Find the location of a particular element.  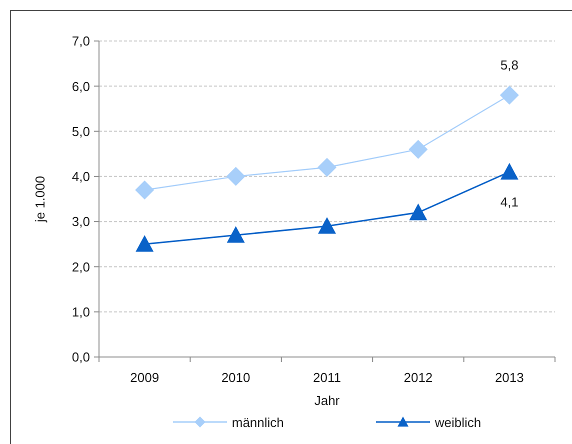

x-axis-title: Jahr is located at coordinates (327, 400).